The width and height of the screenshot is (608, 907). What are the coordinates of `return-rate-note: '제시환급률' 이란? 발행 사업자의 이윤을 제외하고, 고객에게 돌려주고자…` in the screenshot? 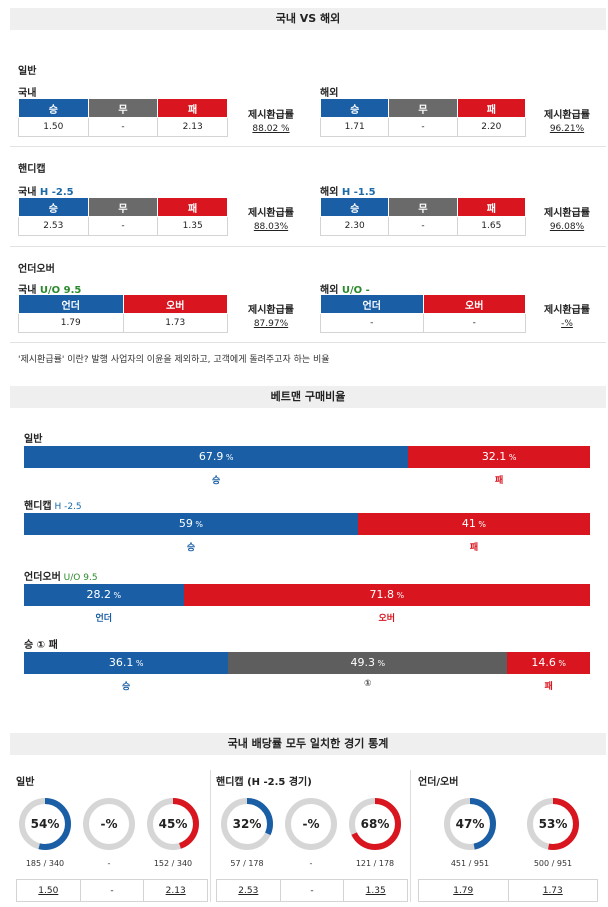 It's located at (174, 360).